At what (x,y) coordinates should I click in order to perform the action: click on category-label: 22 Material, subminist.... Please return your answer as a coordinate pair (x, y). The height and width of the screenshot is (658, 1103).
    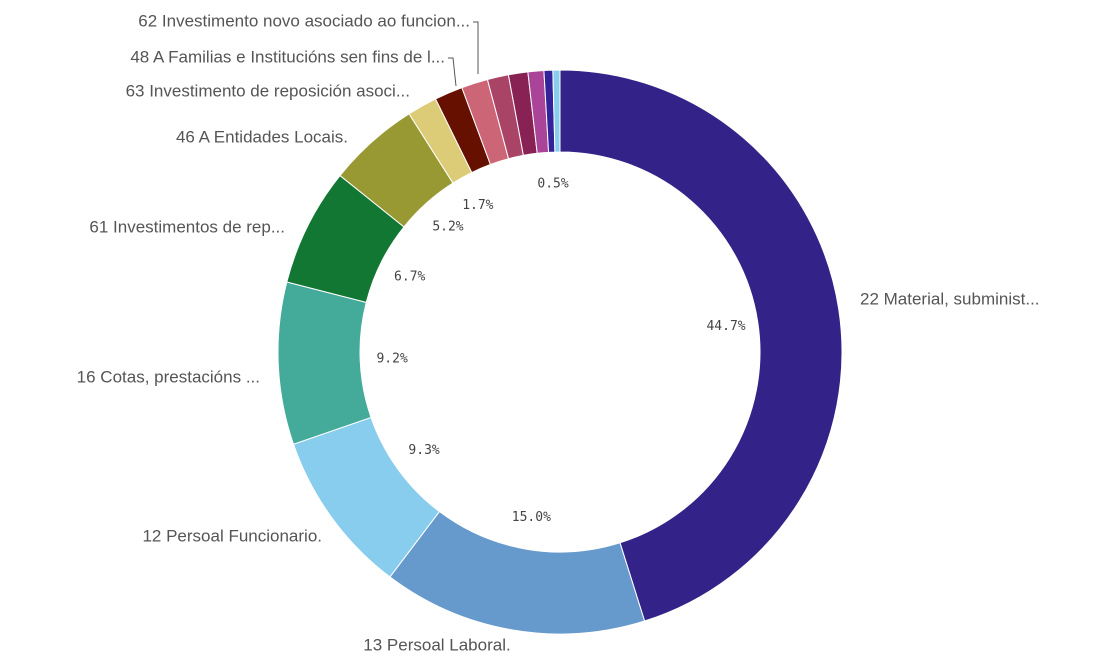
    Looking at the image, I should click on (950, 298).